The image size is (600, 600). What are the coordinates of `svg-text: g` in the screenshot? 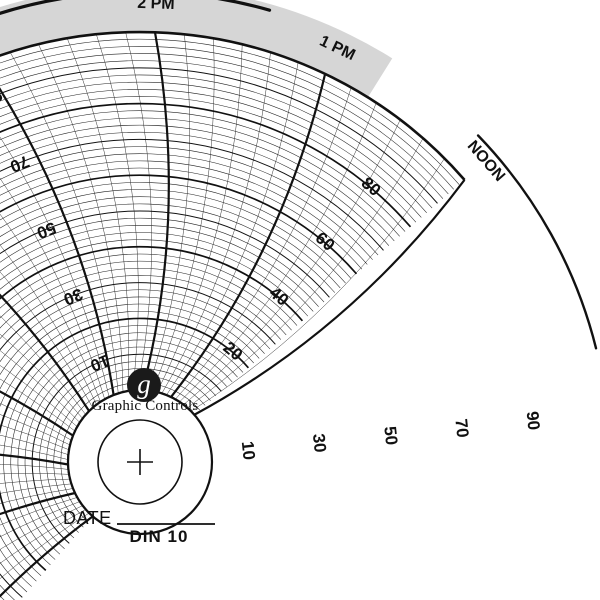 It's located at (144, 384).